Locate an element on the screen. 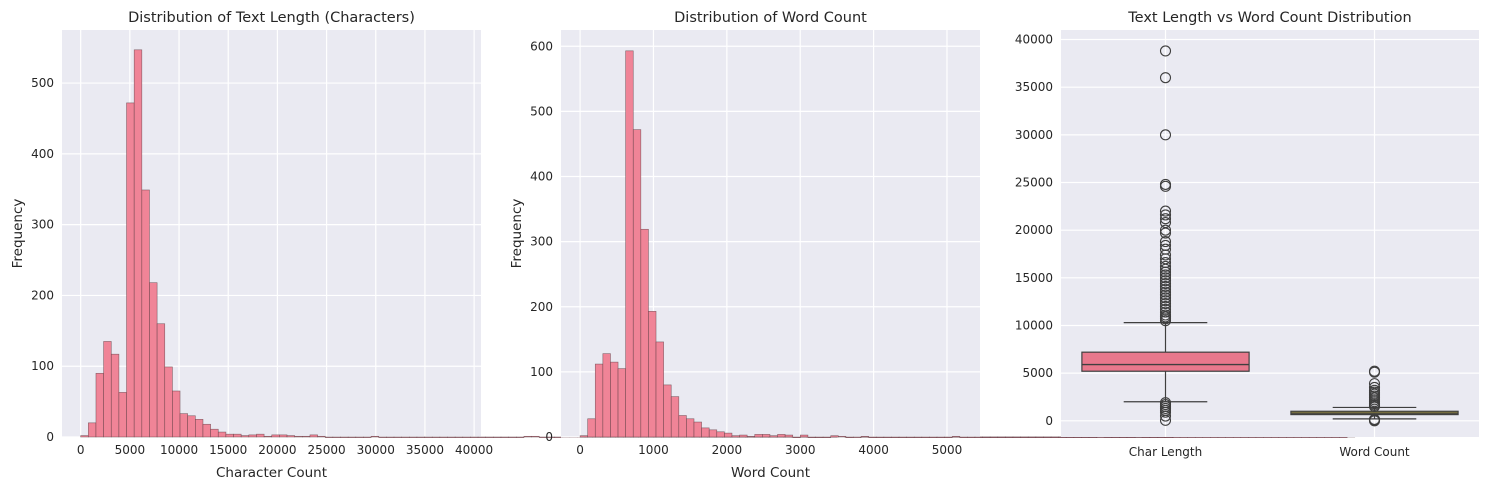 This screenshot has width=1489, height=494. x-axis-label-1: Character Count is located at coordinates (271, 473).